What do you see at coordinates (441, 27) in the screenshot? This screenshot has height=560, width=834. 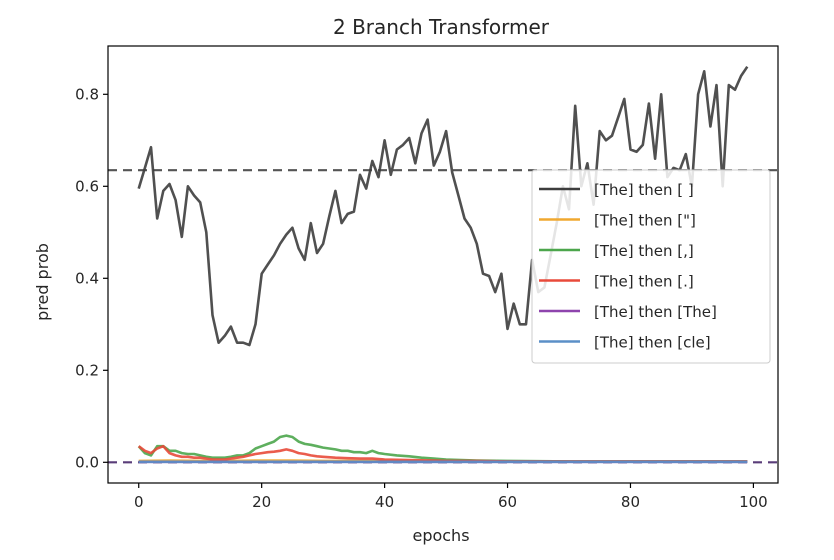 I see `chart-title: 2 Branch Transformer` at bounding box center [441, 27].